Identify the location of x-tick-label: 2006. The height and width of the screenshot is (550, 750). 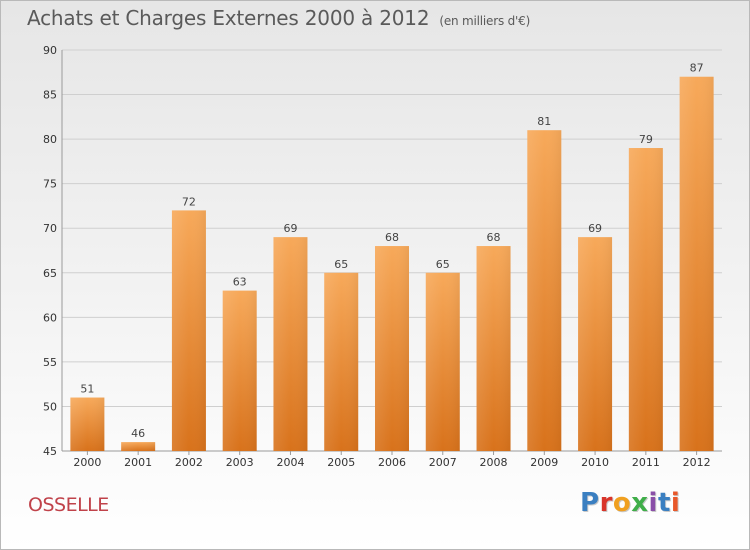
(392, 462).